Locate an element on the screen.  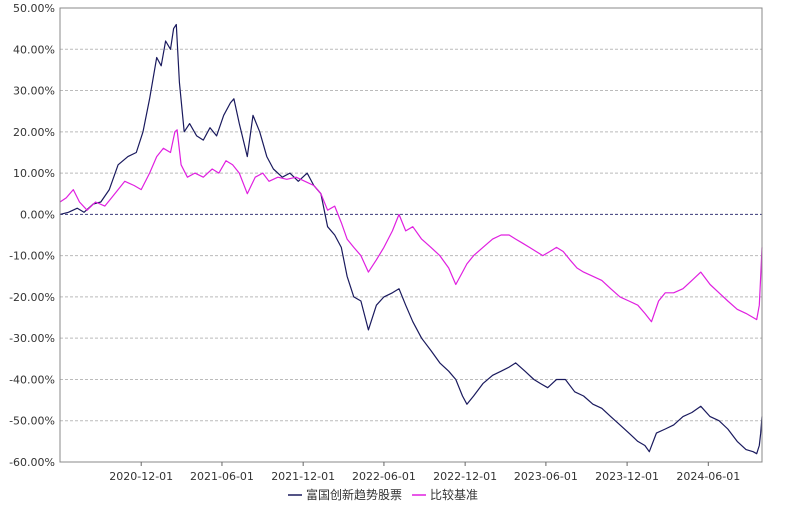
y-tick-label: -60.00% is located at coordinates (32, 462).